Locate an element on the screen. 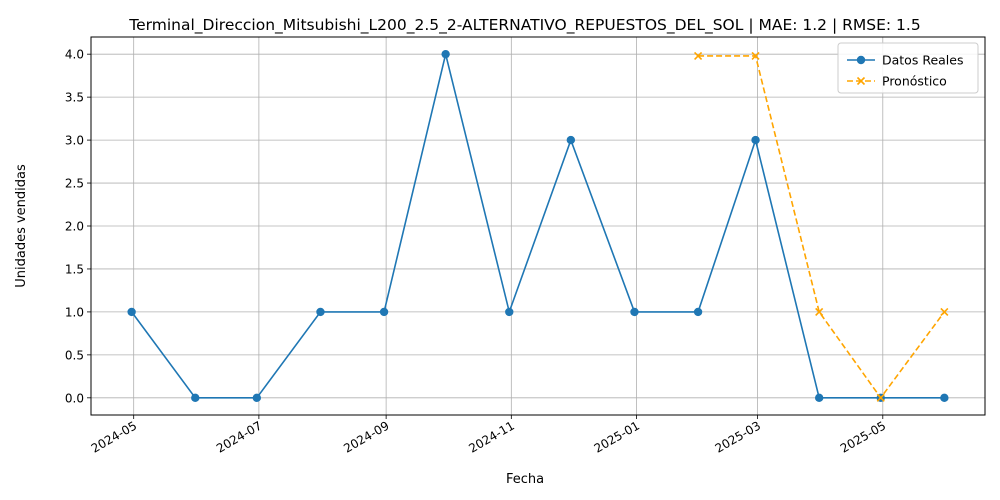 The width and height of the screenshot is (1000, 500). x-tick-label: 2025-01 is located at coordinates (617, 436).